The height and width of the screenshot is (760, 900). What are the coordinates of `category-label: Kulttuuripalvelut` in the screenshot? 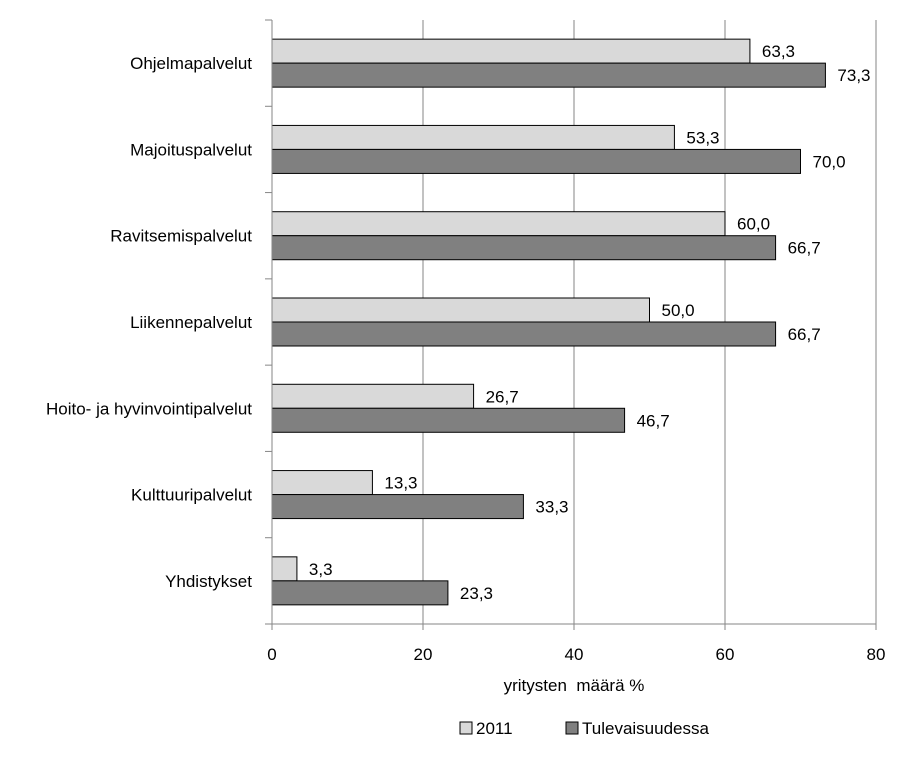 It's located at (191, 495).